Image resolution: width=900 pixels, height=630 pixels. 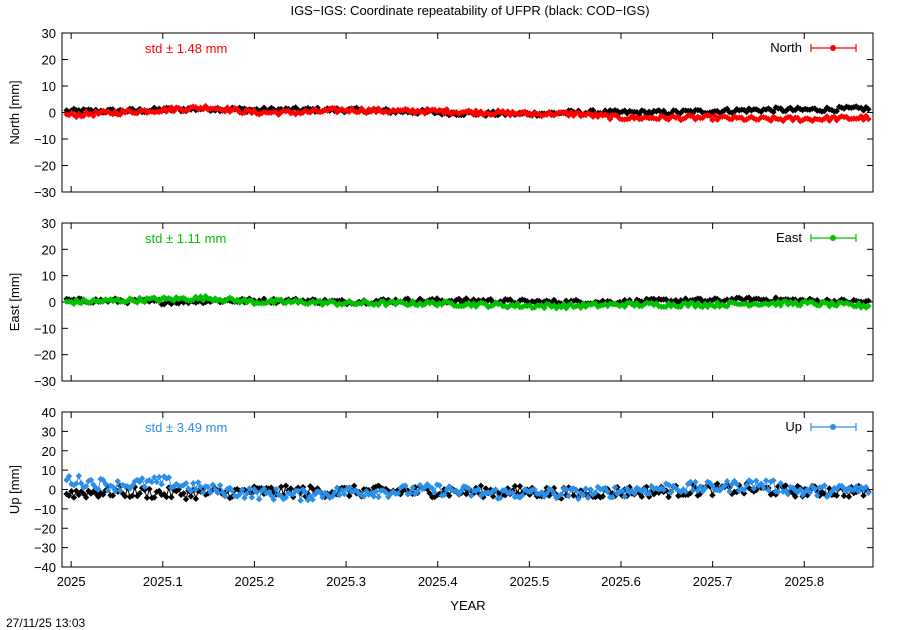 What do you see at coordinates (793, 426) in the screenshot?
I see `legend-label: Up` at bounding box center [793, 426].